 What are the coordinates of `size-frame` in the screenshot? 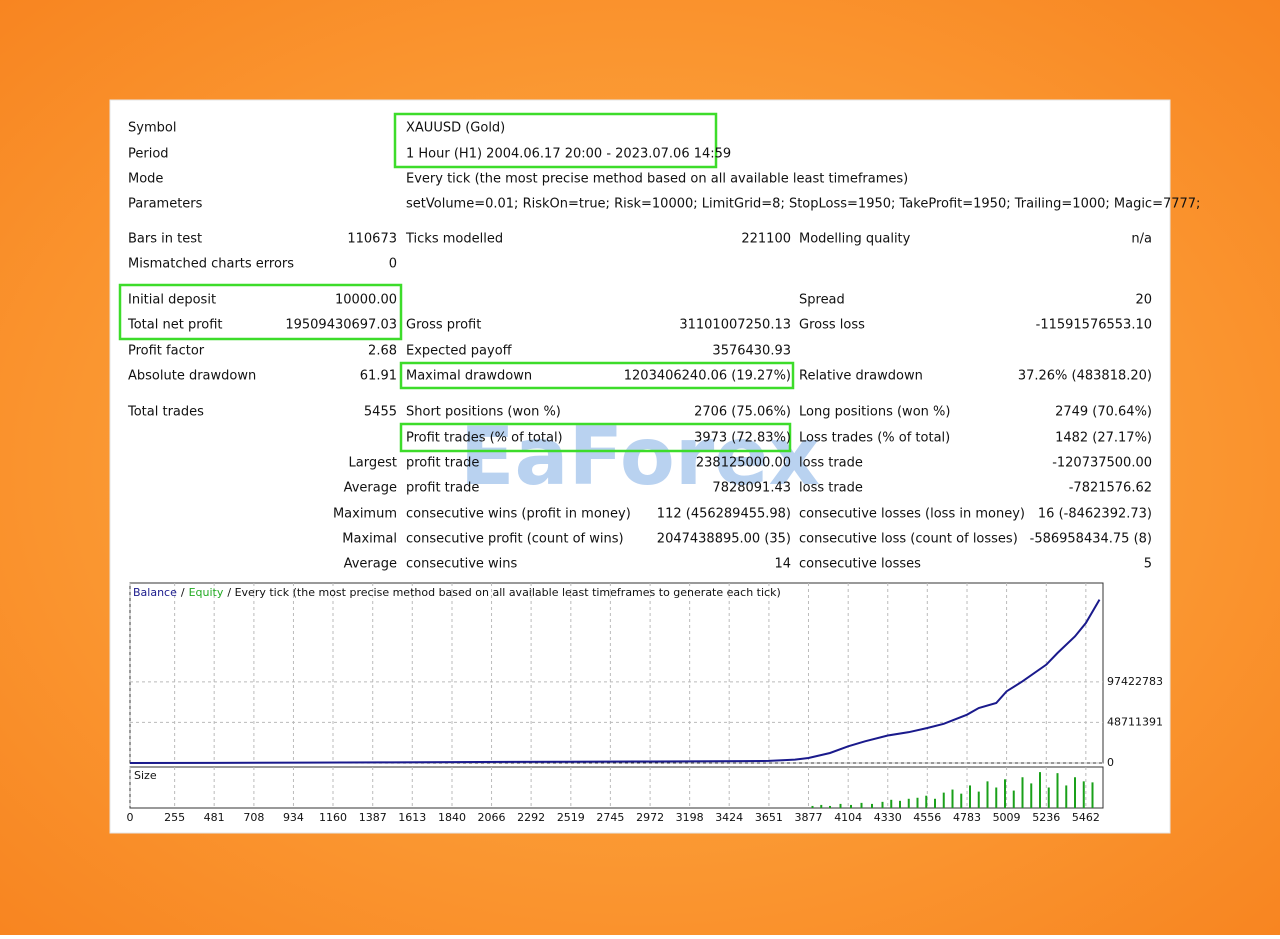 It's located at (616, 787).